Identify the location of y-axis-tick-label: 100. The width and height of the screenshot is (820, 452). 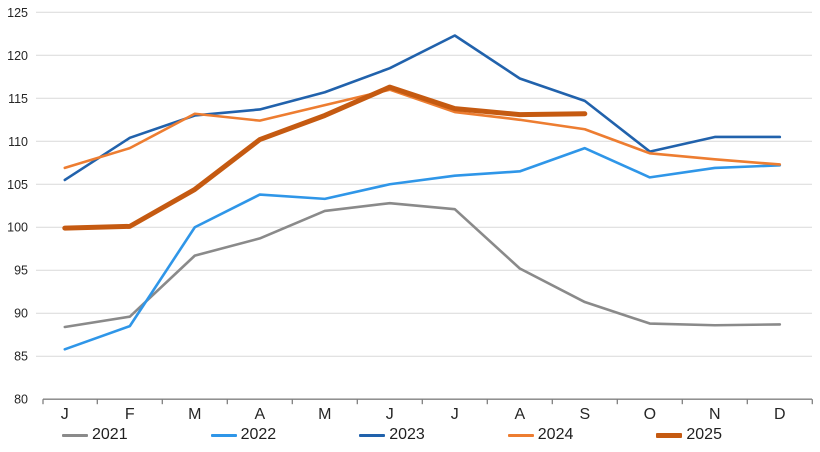
(17, 228).